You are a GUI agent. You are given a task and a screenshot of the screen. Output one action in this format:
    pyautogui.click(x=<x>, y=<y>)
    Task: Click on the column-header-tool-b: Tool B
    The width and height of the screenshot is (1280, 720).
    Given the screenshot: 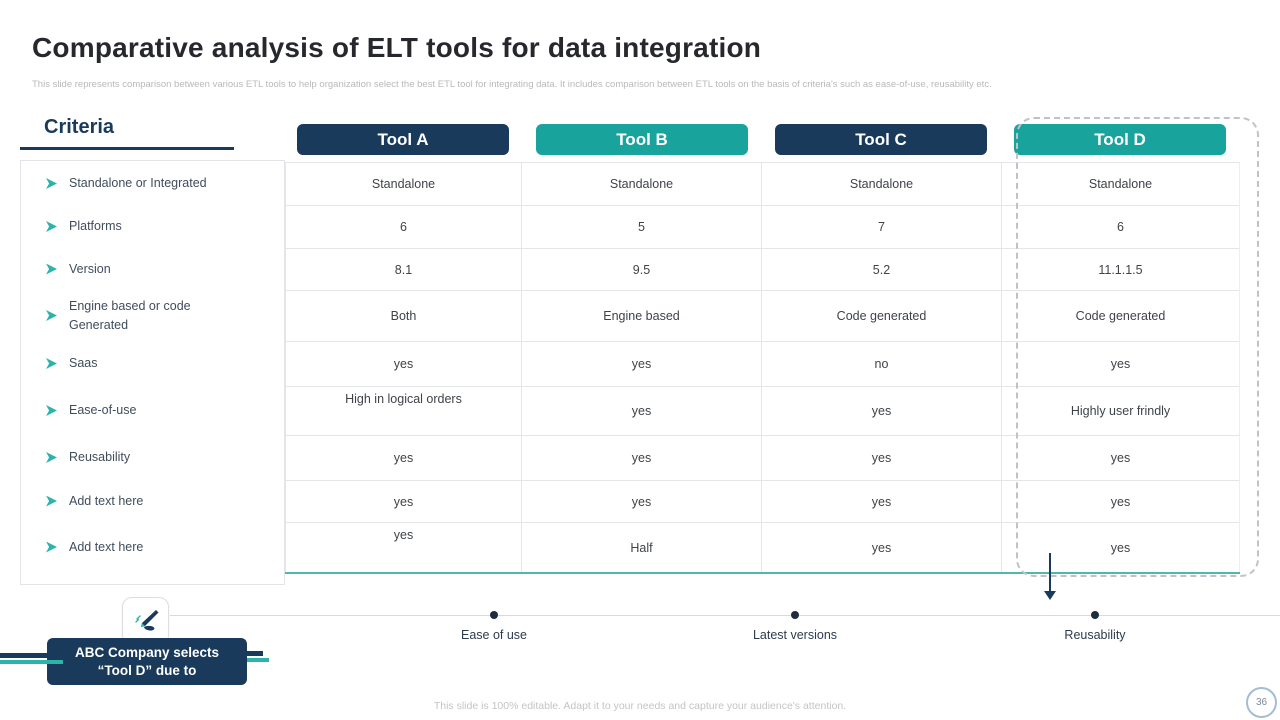 What is the action you would take?
    pyautogui.click(x=642, y=139)
    